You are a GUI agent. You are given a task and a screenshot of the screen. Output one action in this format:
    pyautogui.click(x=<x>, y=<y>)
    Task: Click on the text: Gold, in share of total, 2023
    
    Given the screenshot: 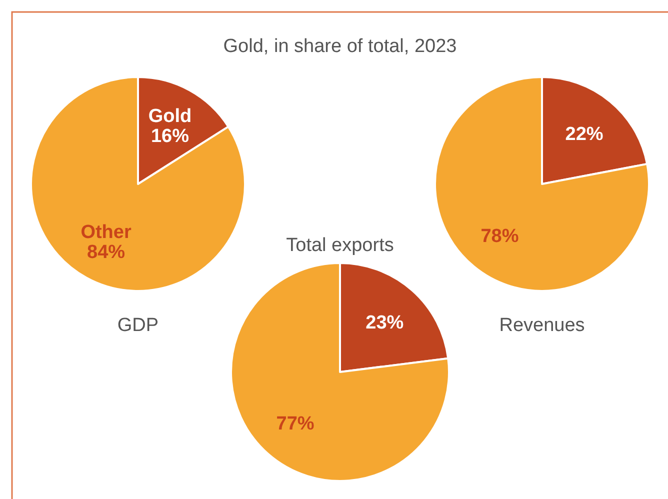 What is the action you would take?
    pyautogui.click(x=340, y=46)
    